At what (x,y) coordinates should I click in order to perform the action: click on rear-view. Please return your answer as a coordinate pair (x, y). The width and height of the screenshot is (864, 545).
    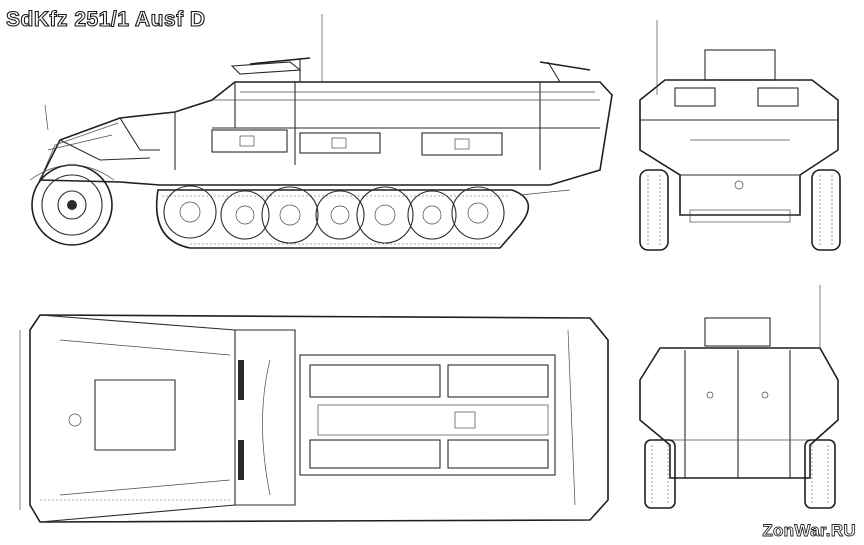
    Looking at the image, I should click on (739, 397).